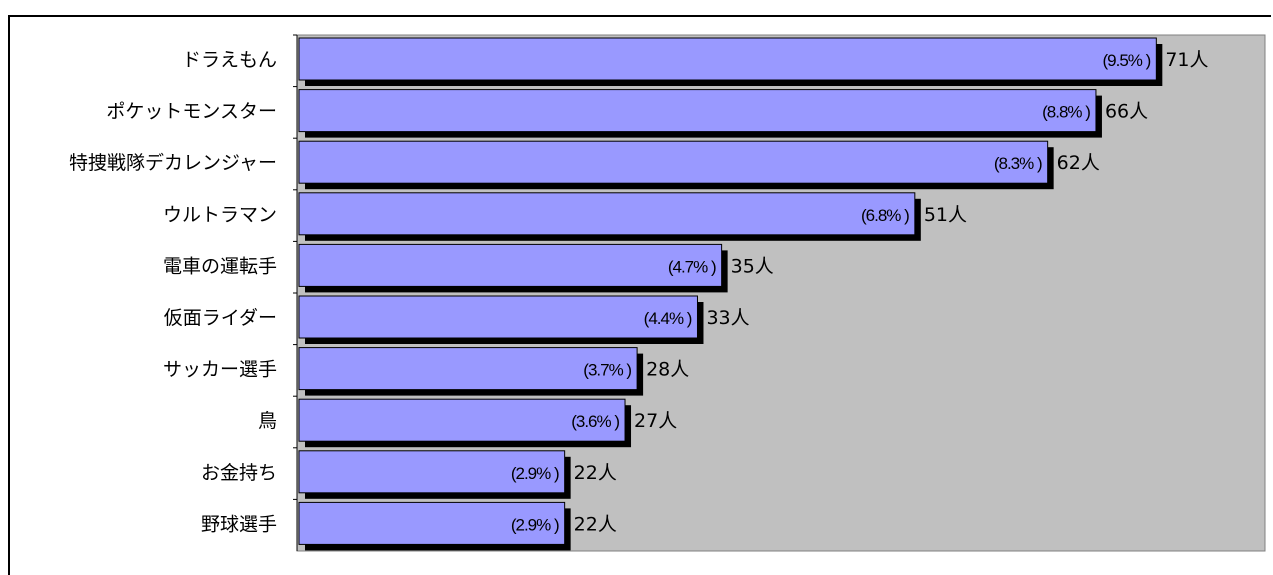 This screenshot has height=575, width=1273. What do you see at coordinates (191, 112) in the screenshot?
I see `category-label: ポケットモンスター` at bounding box center [191, 112].